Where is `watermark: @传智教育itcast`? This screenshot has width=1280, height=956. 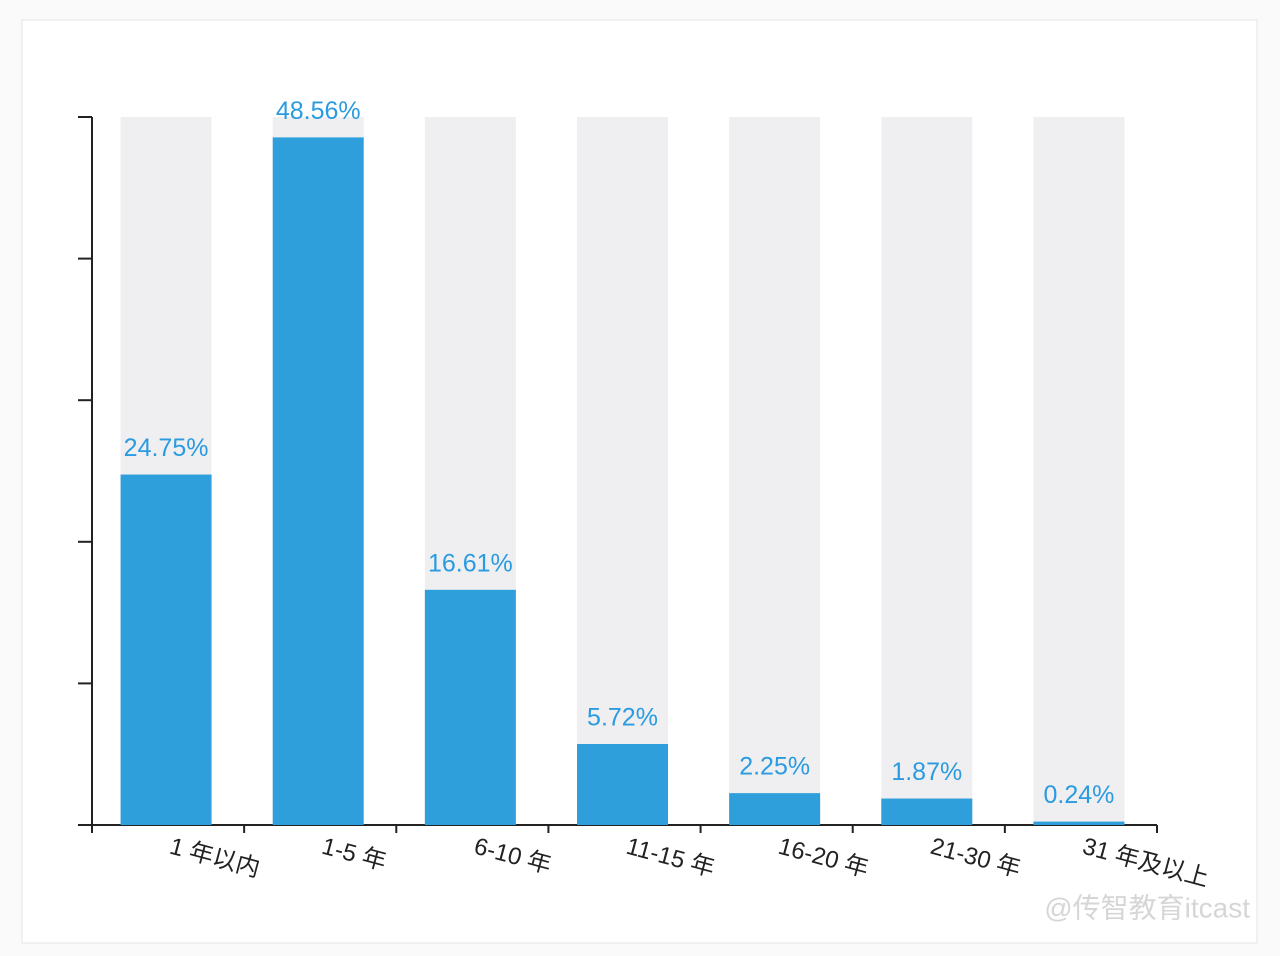 watermark: @传智教育itcast is located at coordinates (1147, 907).